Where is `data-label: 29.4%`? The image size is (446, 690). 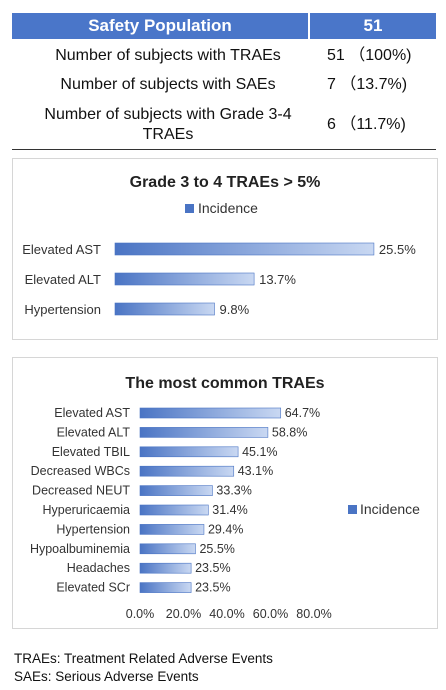 data-label: 29.4% is located at coordinates (225, 529).